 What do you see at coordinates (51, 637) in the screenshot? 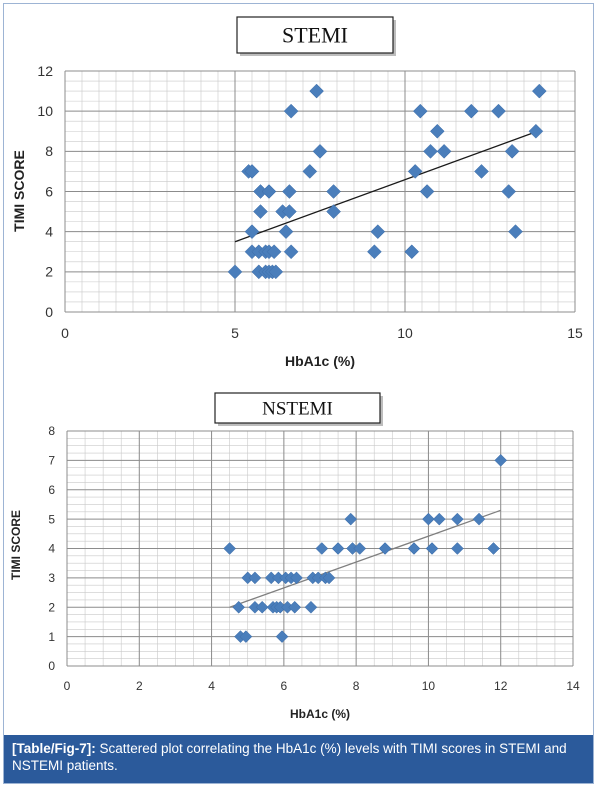
I see `y-tick-label: 1` at bounding box center [51, 637].